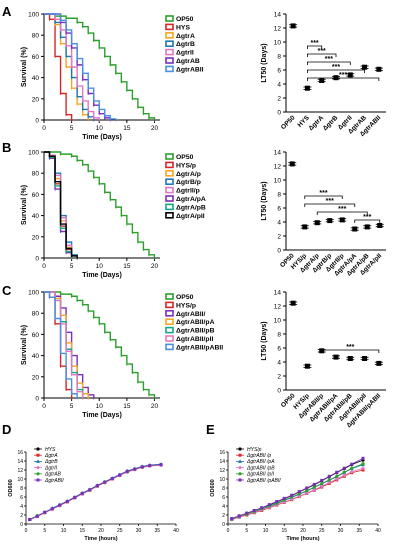 The width and height of the screenshot is (406, 550). I want to click on legend-label: ΔgtrABII/pB, so click(195, 331).